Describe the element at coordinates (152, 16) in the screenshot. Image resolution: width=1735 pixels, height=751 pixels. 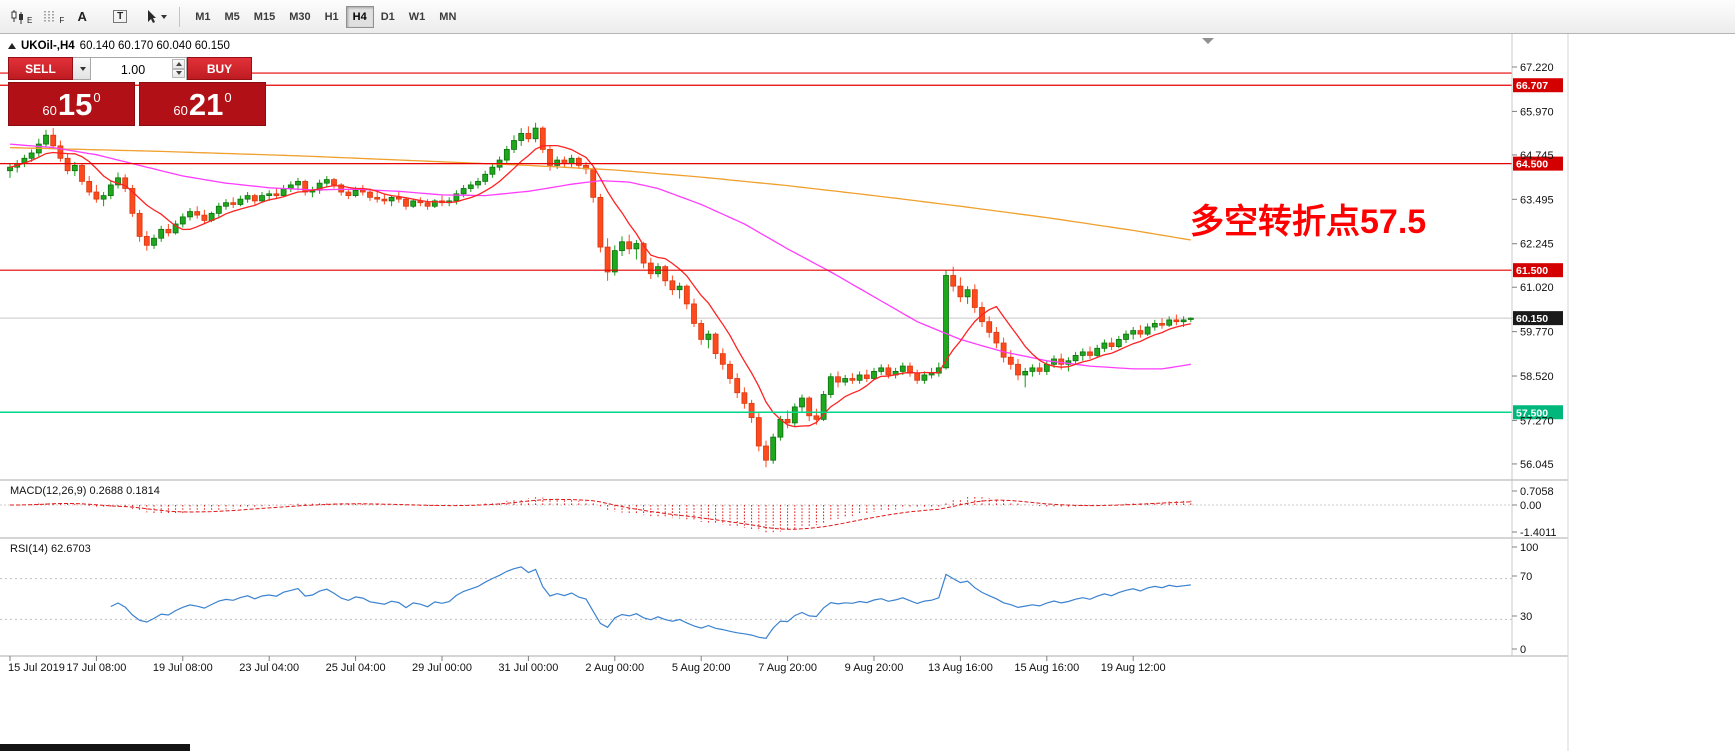
I see `cursor-icon` at that location.